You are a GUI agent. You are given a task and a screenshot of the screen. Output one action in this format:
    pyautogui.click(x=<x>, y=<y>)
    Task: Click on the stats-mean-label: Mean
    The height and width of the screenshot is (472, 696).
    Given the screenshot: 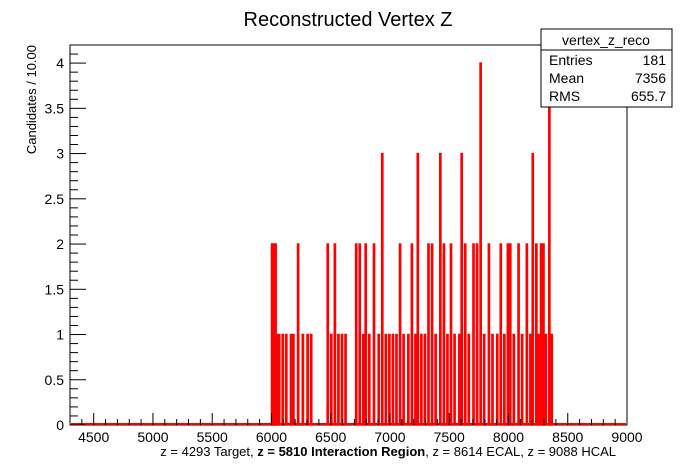 What is the action you would take?
    pyautogui.click(x=566, y=78)
    